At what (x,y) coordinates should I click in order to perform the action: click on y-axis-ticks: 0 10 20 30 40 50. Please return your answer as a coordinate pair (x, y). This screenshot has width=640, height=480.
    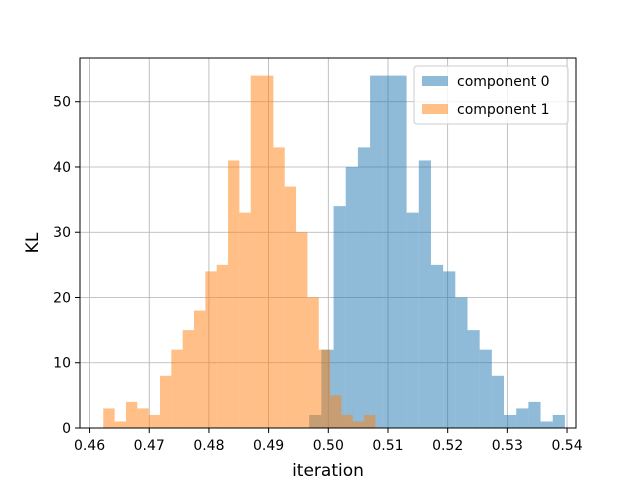
    Looking at the image, I should click on (66, 266).